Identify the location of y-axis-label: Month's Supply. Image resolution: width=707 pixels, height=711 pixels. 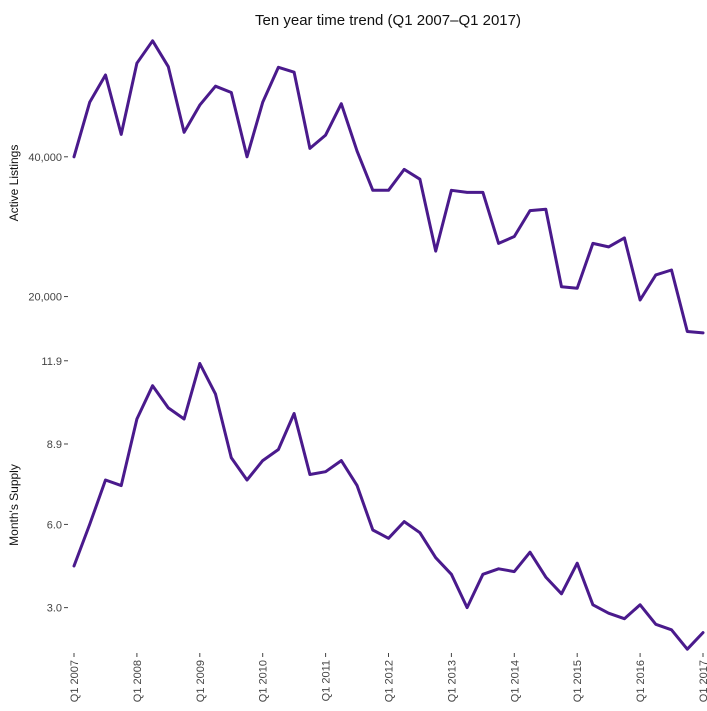
(14, 505).